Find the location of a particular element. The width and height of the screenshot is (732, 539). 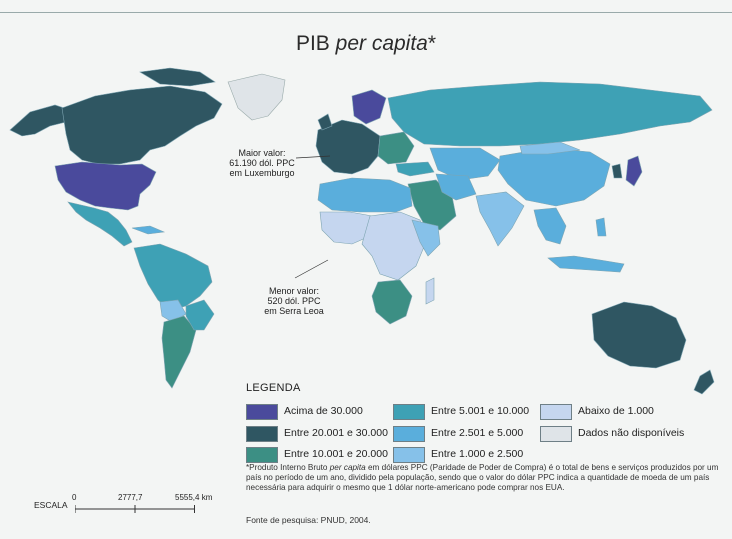

region-mexico is located at coordinates (100, 224).